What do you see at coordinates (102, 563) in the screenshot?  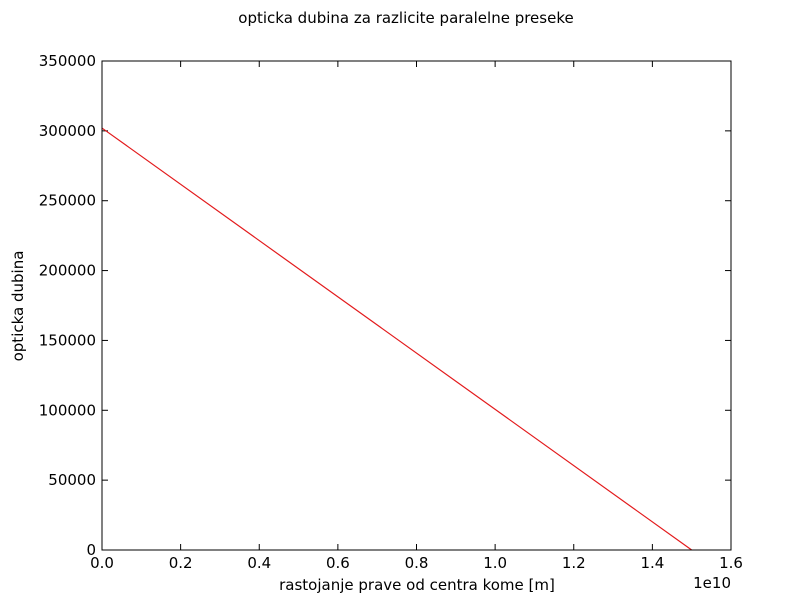 I see `x-tick-label: 0.0` at bounding box center [102, 563].